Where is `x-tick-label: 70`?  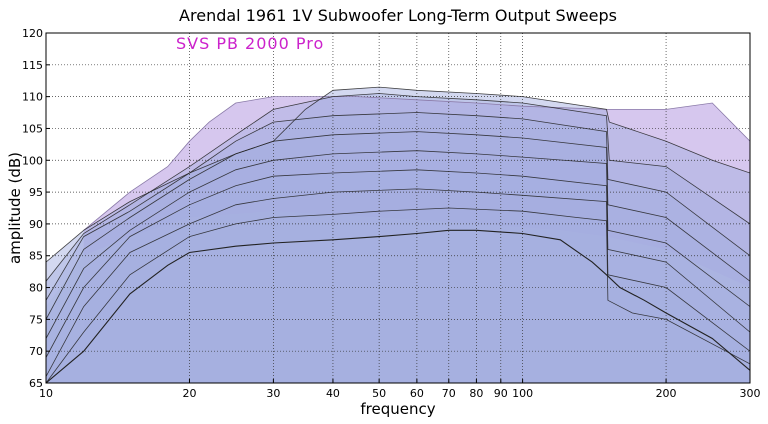 x-tick-label: 70 is located at coordinates (449, 393).